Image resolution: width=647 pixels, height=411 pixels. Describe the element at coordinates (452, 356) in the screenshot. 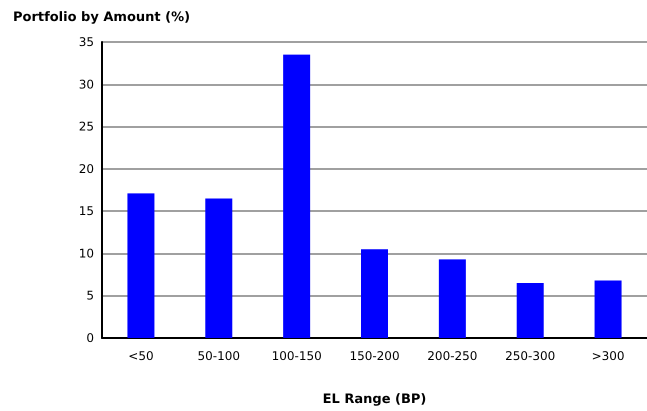

I see `x-tick-label: 200-250` at that location.